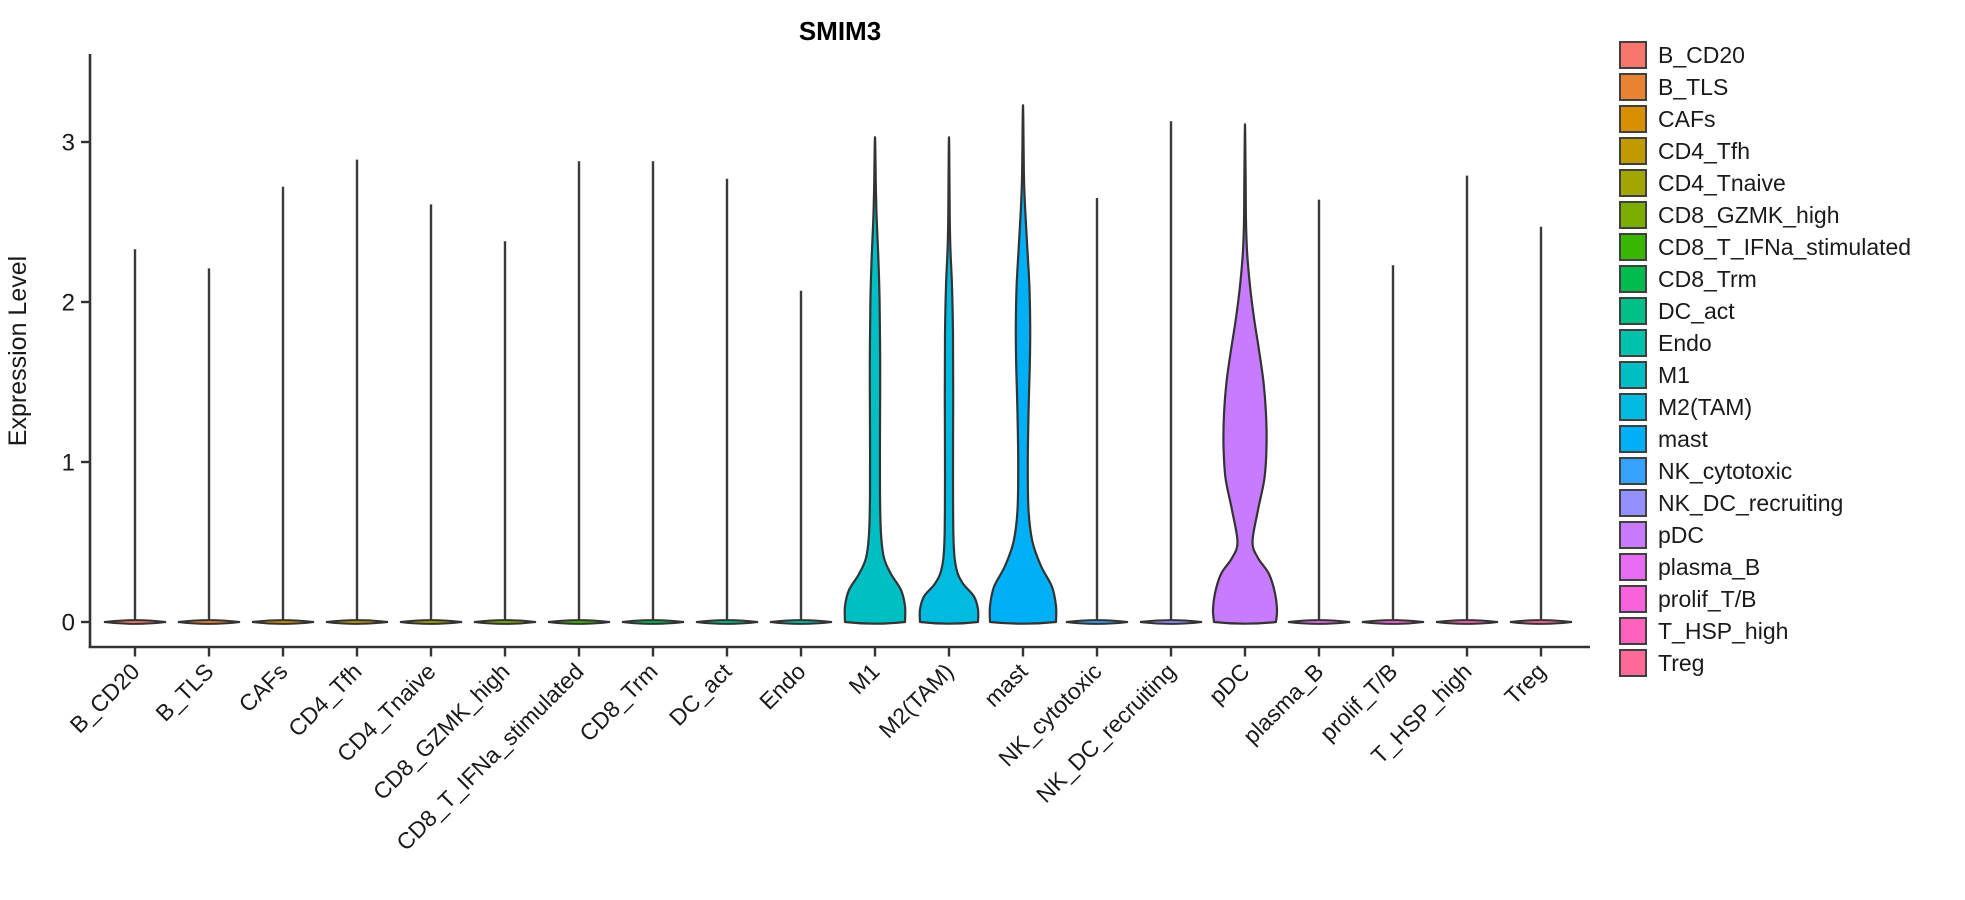  What do you see at coordinates (68, 303) in the screenshot?
I see `y-tick-label: 2` at bounding box center [68, 303].